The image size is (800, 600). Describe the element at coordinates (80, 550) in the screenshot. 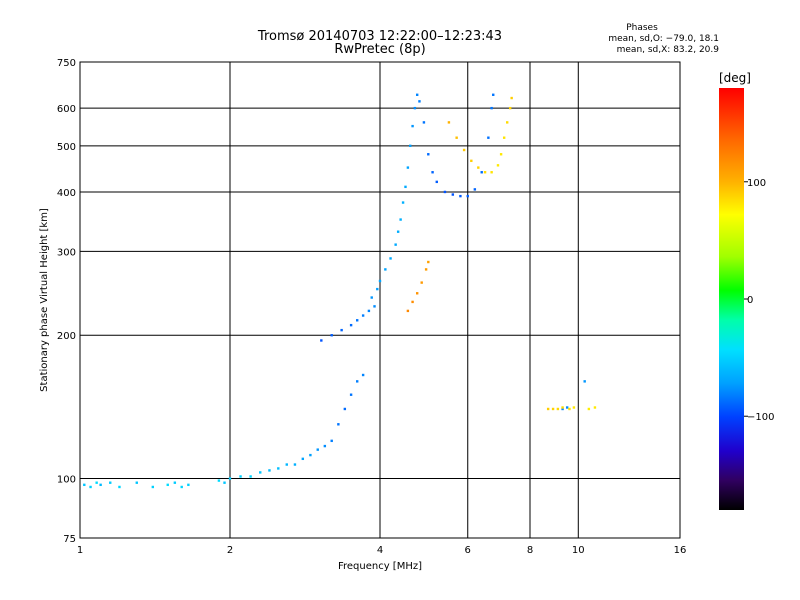

I see `x-tick-label: 1` at that location.